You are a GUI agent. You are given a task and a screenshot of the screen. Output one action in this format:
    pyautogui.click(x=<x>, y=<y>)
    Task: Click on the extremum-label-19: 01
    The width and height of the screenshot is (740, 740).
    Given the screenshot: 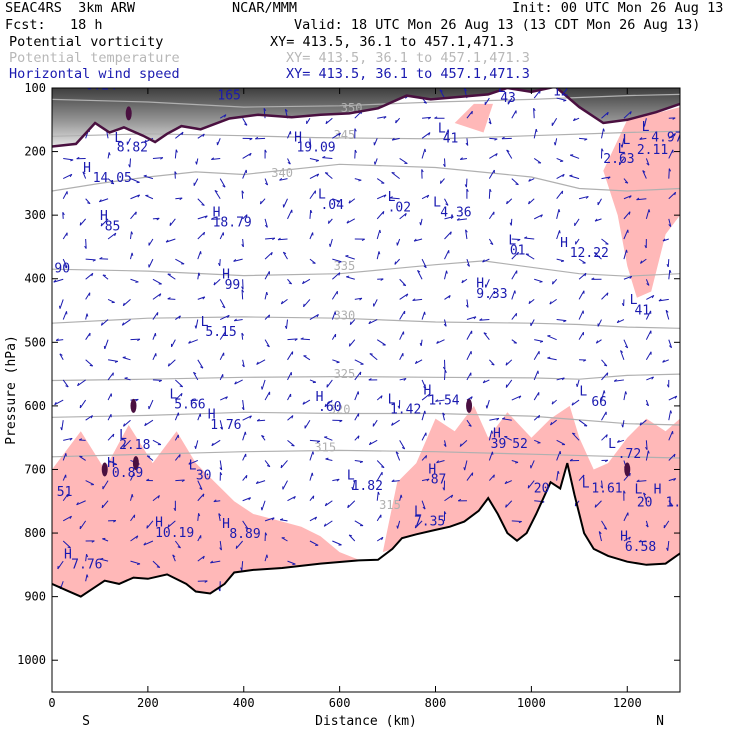 What is the action you would take?
    pyautogui.click(x=518, y=251)
    